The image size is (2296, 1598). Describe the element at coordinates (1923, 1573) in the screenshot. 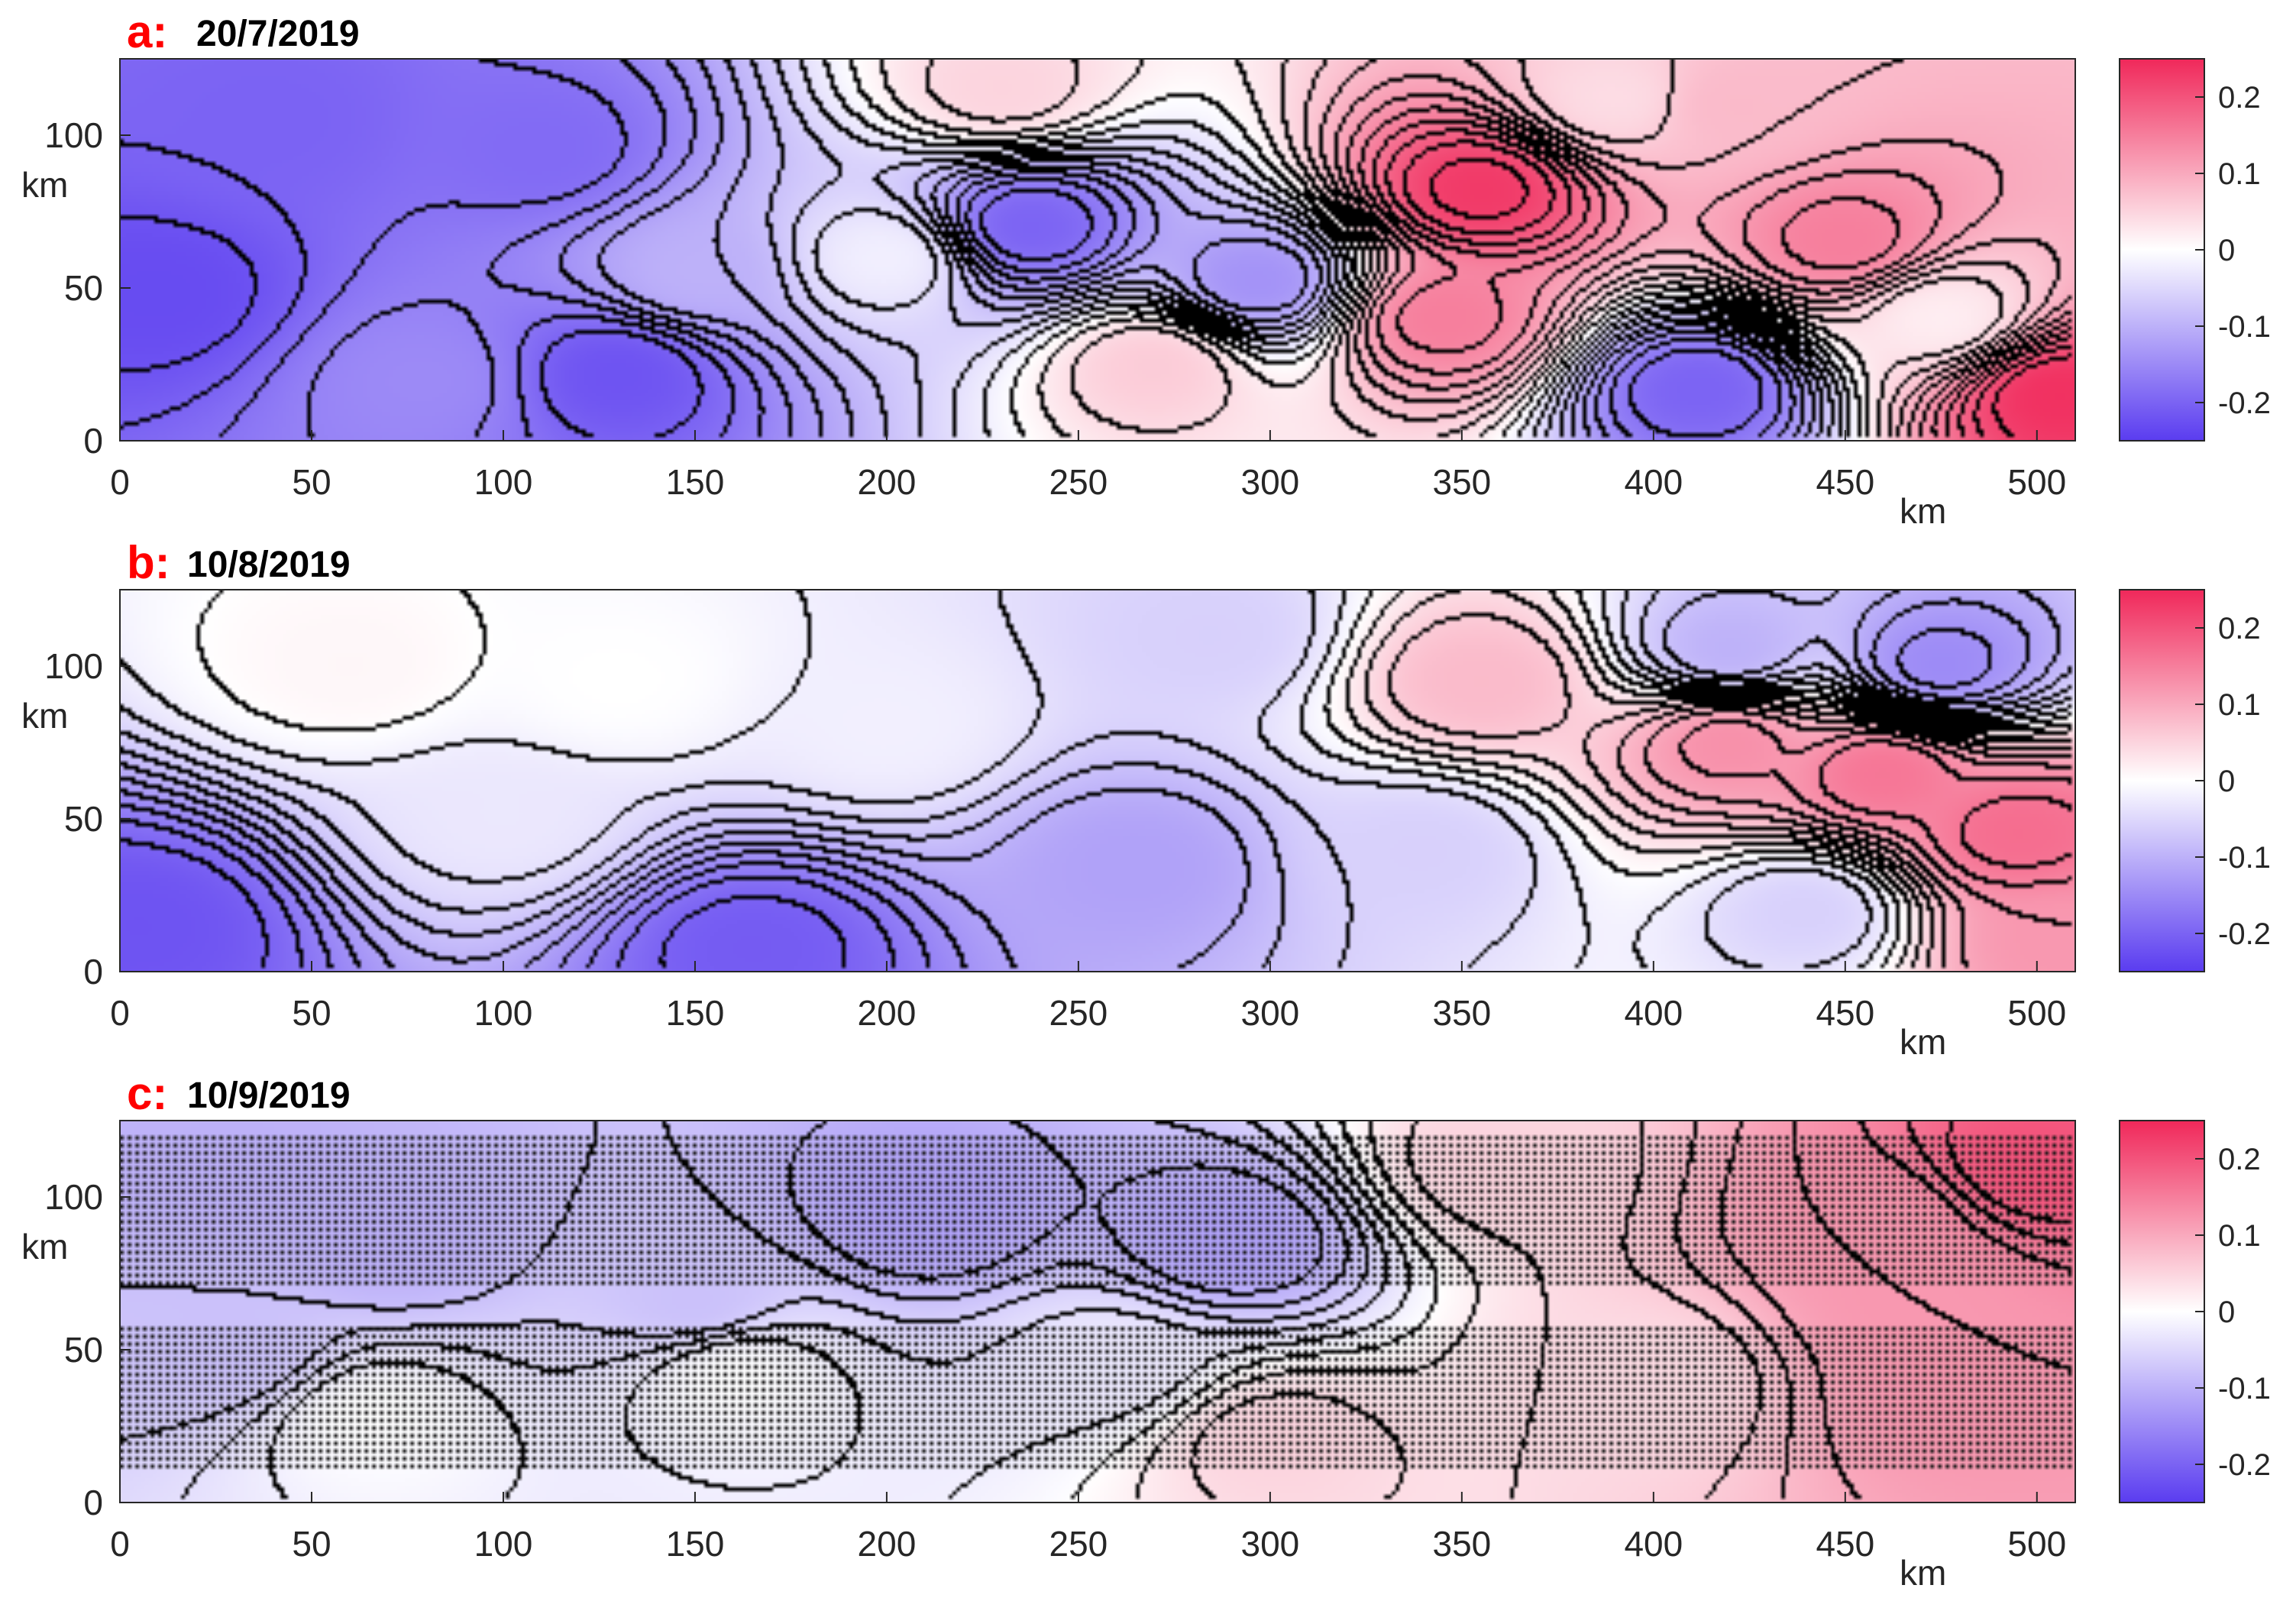

I see `x-unit-label-c: km` at that location.